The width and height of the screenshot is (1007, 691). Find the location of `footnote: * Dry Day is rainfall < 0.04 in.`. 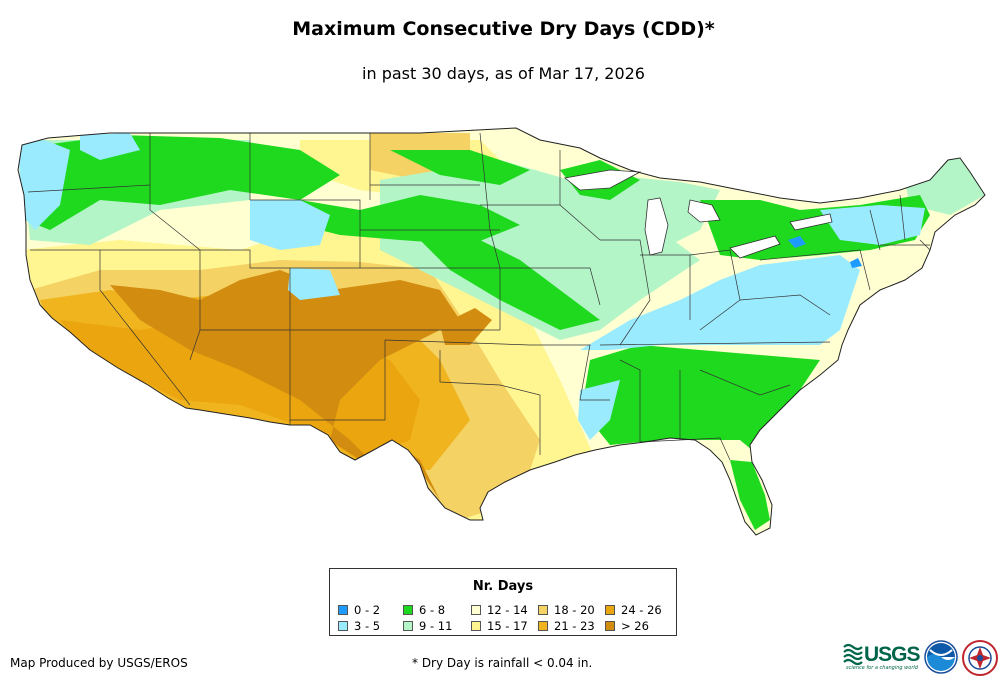

footnote: * Dry Day is rainfall < 0.04 in. is located at coordinates (502, 663).